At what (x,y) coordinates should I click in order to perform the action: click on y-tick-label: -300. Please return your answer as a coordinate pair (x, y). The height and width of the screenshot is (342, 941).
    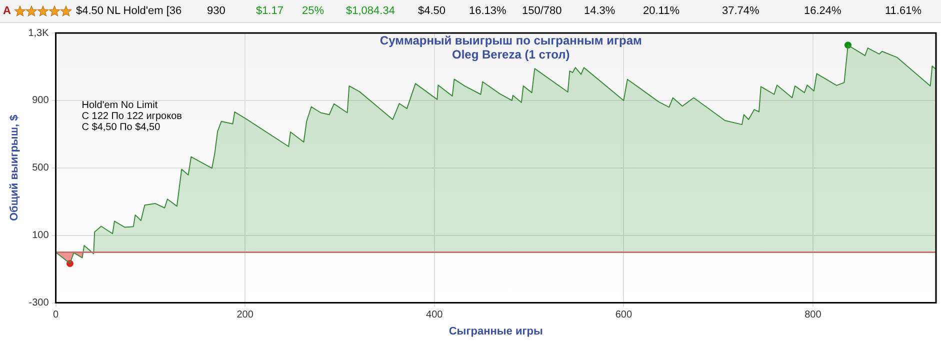
    Looking at the image, I should click on (39, 303).